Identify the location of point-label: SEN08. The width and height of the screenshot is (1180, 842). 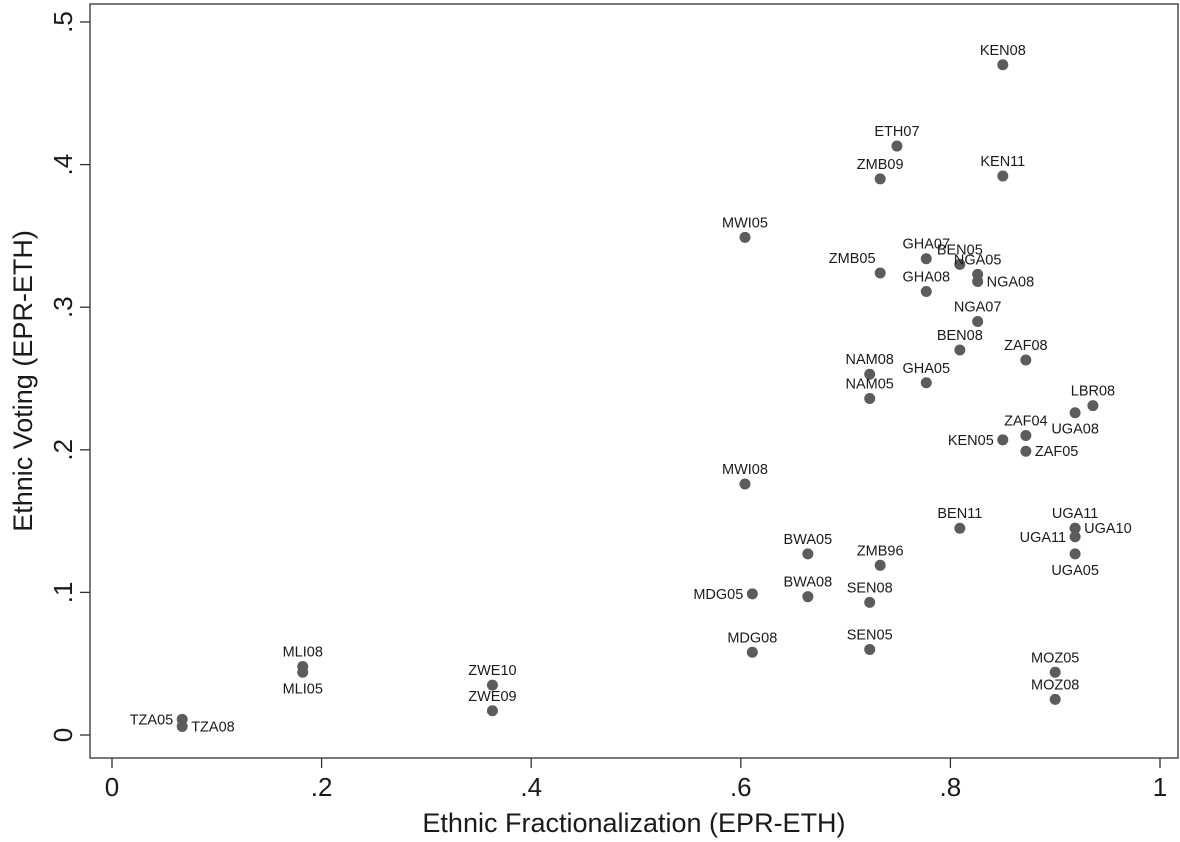
(870, 588).